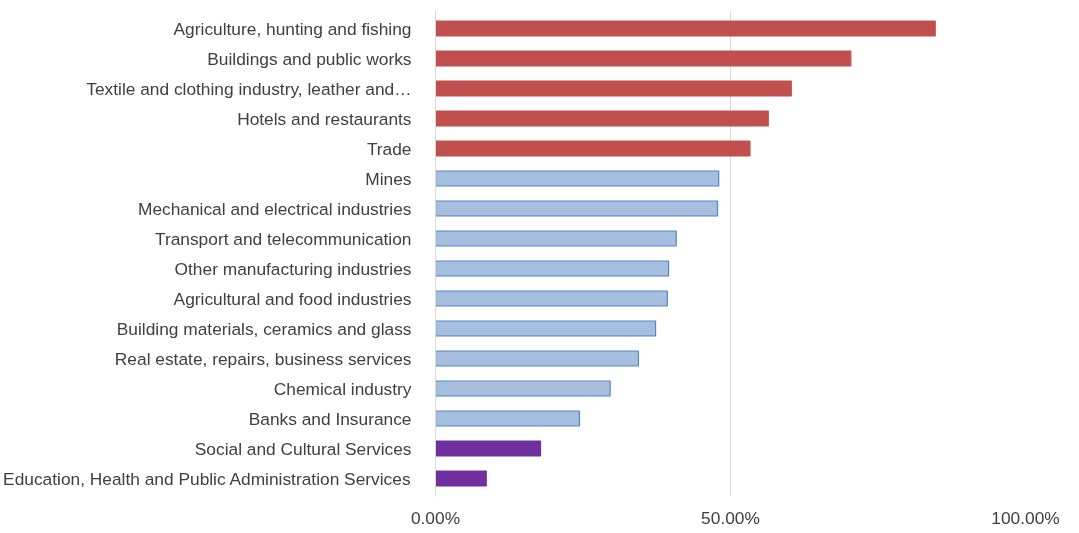 The height and width of the screenshot is (533, 1079). What do you see at coordinates (730, 517) in the screenshot?
I see `x-tick-label: 50.00%` at bounding box center [730, 517].